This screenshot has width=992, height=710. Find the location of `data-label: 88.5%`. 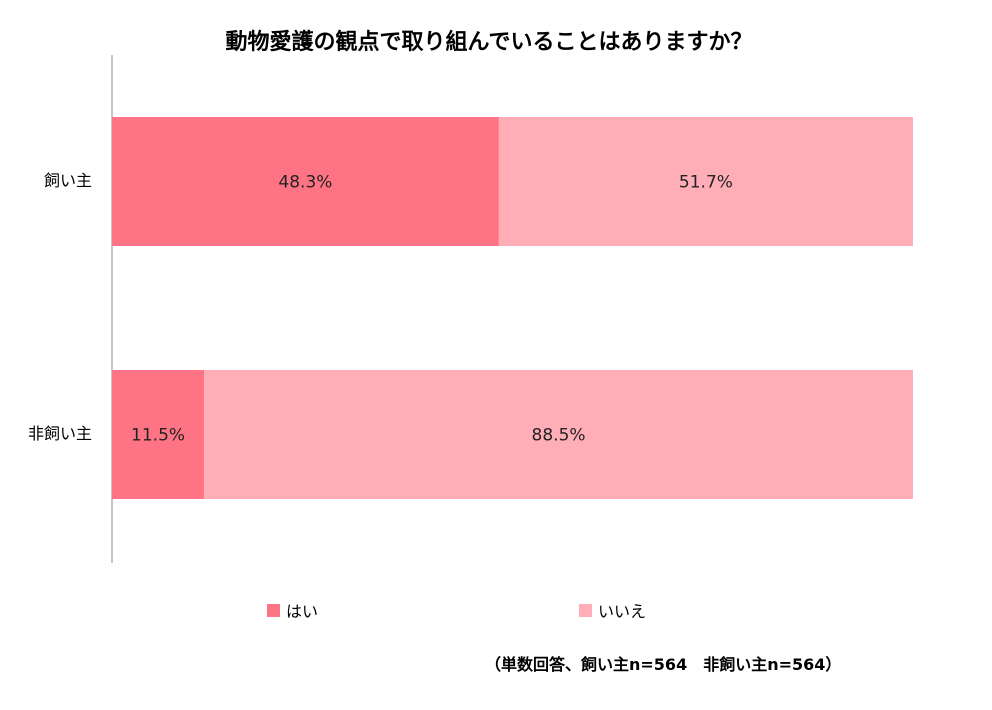

data-label: 88.5% is located at coordinates (559, 436).